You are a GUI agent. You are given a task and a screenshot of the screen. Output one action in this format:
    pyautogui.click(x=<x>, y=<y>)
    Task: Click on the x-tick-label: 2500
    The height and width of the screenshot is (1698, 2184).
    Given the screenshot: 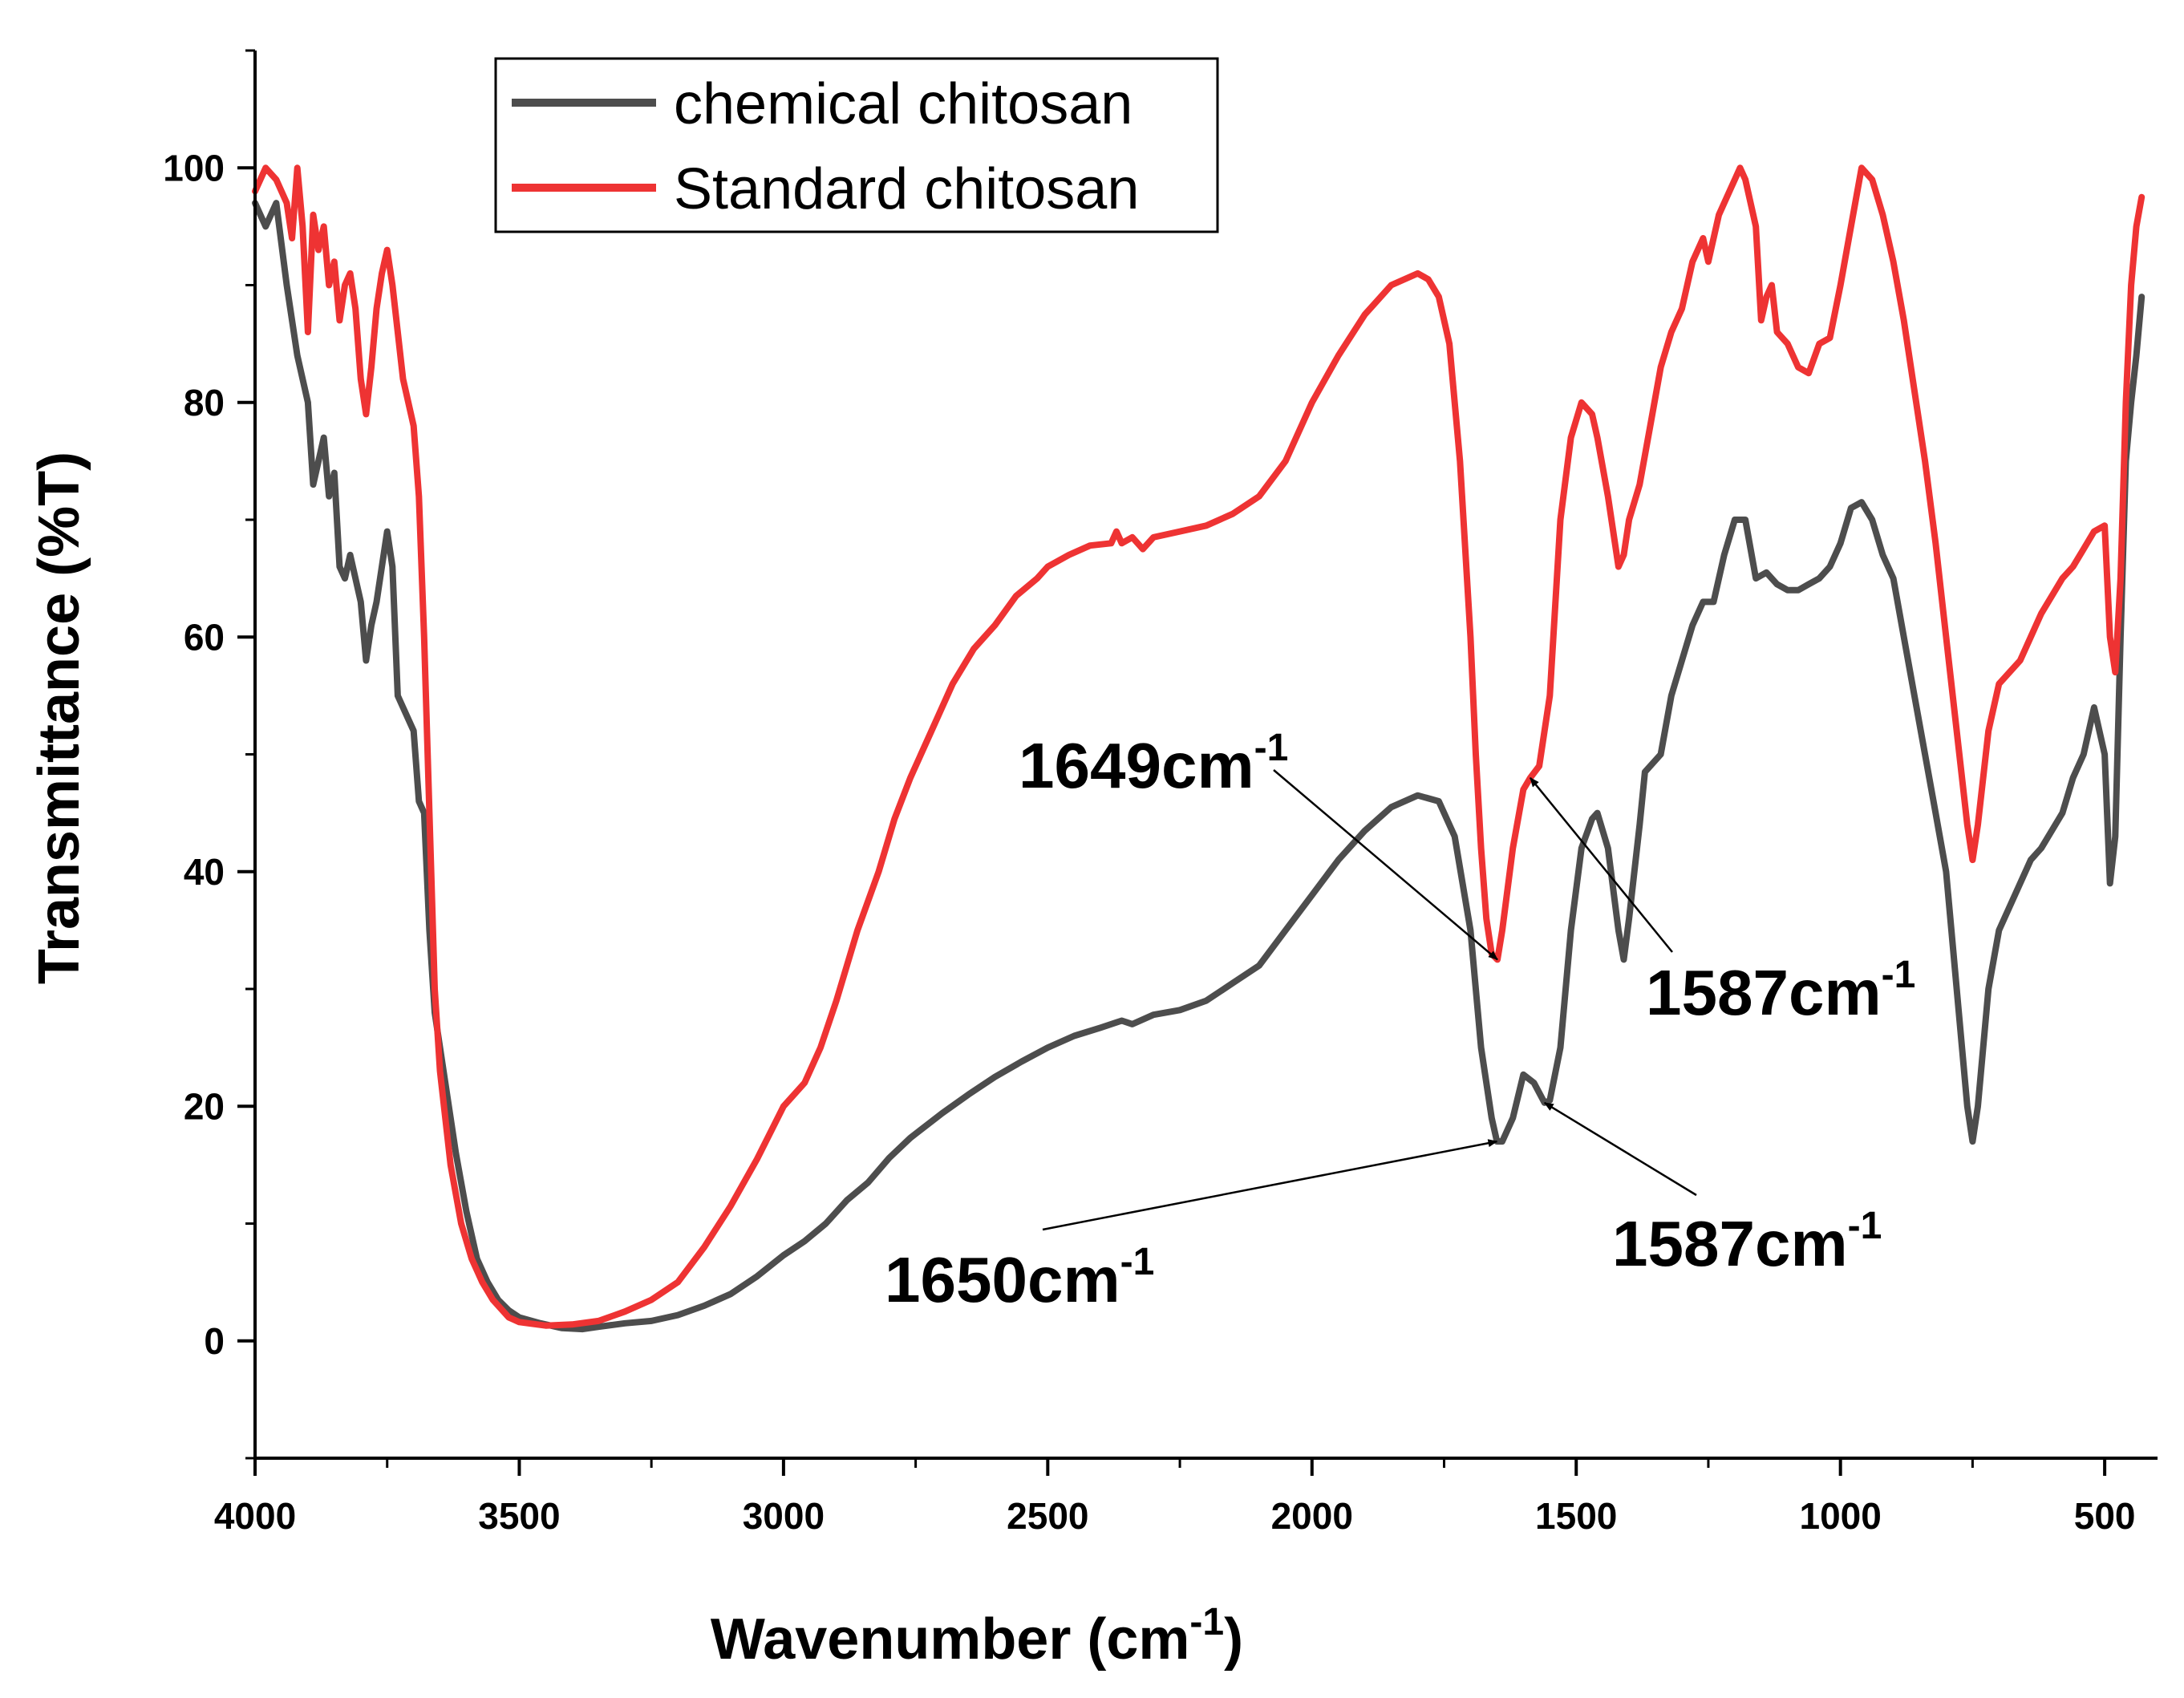 What is the action you would take?
    pyautogui.click(x=1047, y=1516)
    